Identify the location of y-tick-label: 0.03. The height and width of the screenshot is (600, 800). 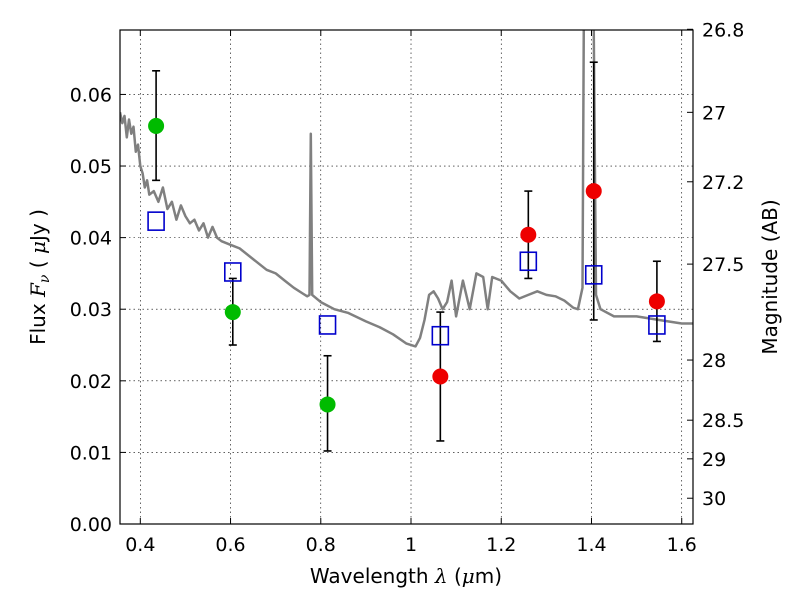
(91, 310).